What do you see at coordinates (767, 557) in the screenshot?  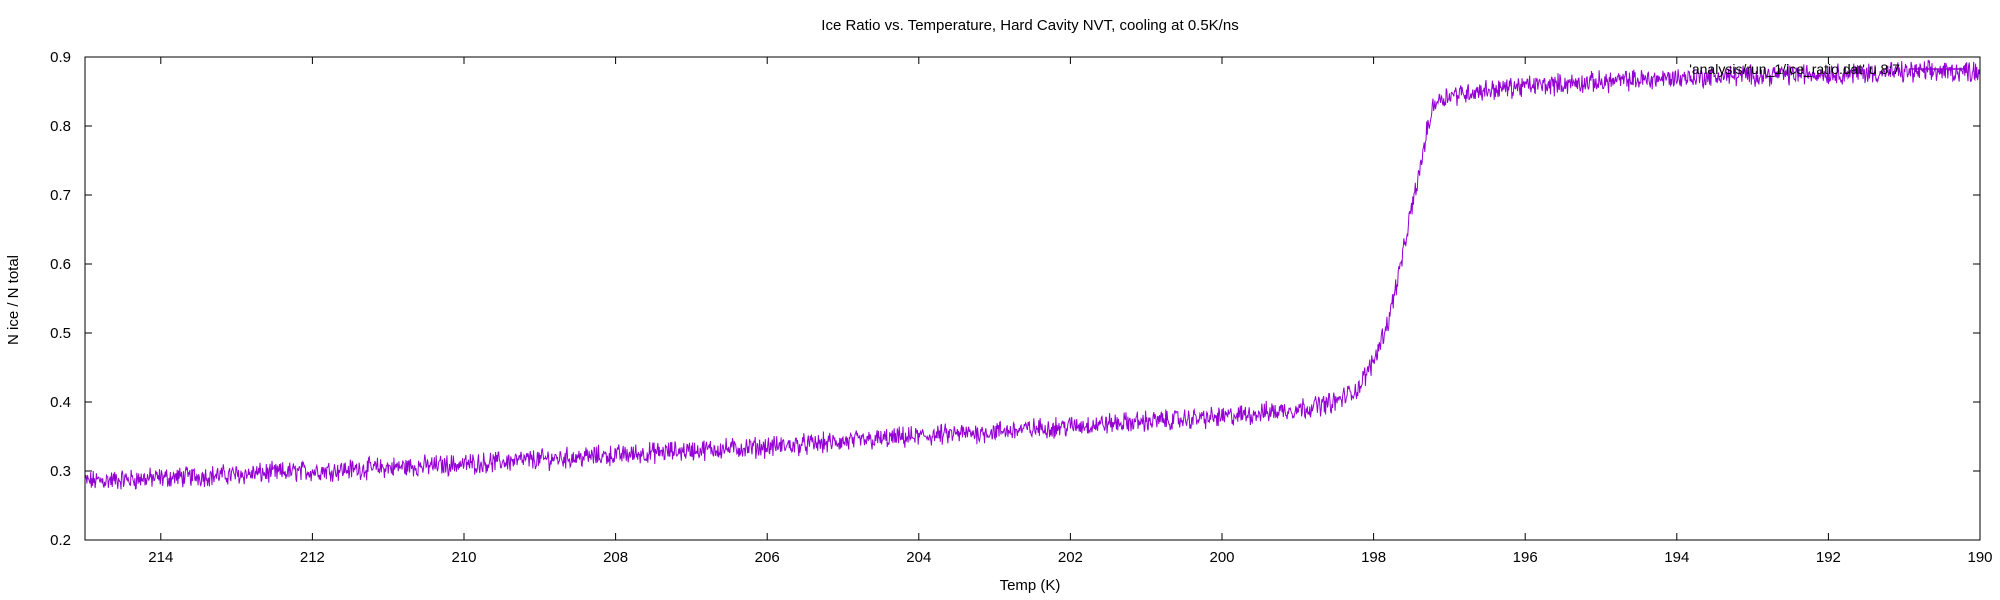 I see `x-tick-label: 206` at bounding box center [767, 557].